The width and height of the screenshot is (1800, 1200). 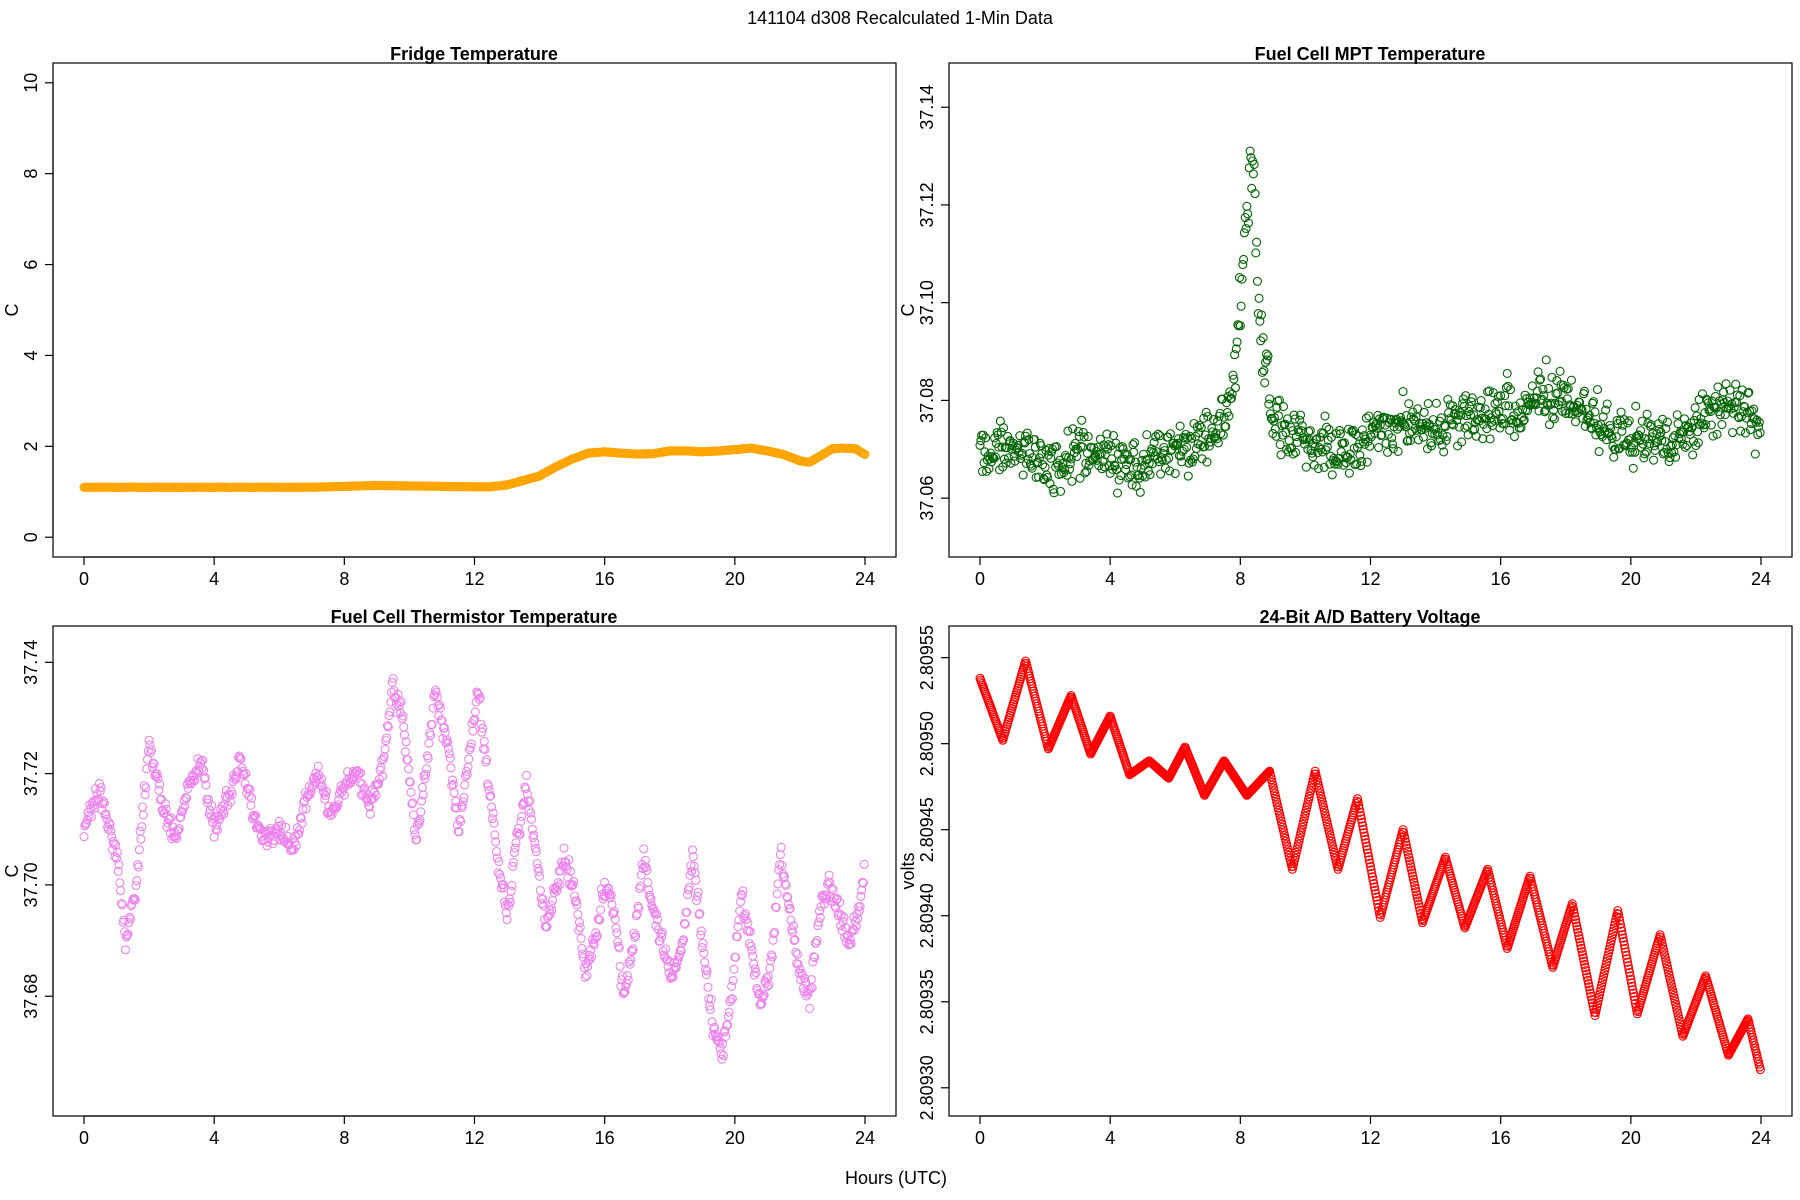 I want to click on y-tick-label: 2.80955, so click(x=927, y=657).